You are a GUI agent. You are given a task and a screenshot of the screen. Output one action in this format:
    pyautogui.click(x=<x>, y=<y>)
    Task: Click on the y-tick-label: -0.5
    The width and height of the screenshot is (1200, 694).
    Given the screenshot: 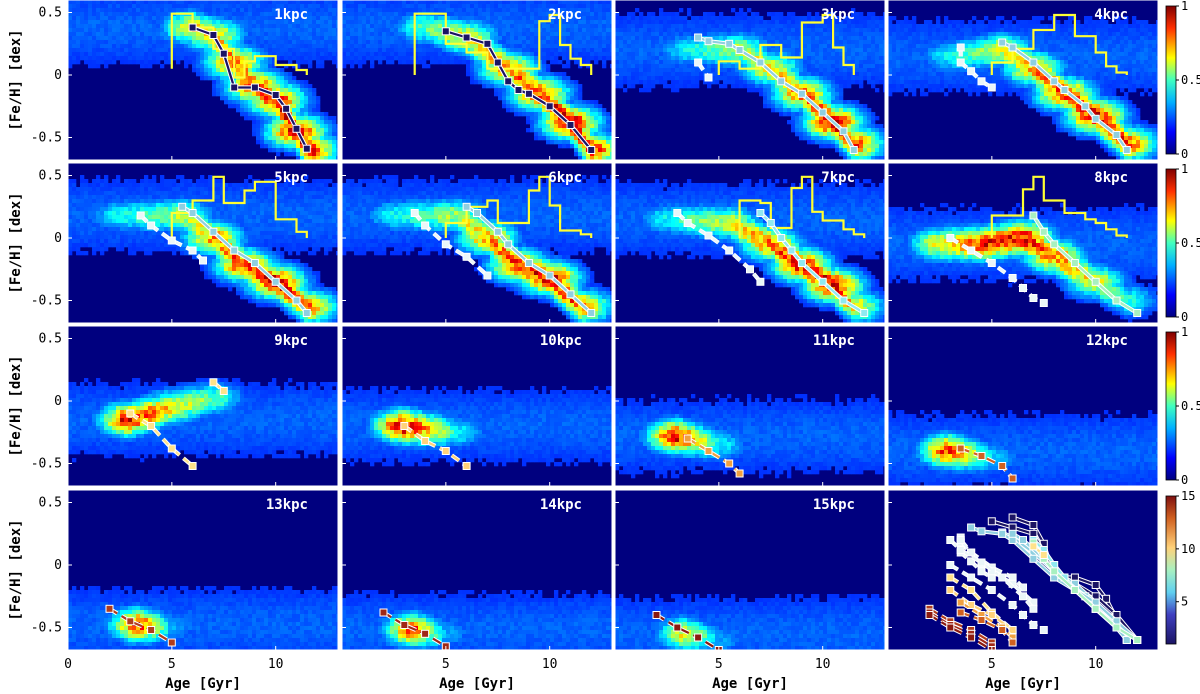 What is the action you would take?
    pyautogui.click(x=46, y=138)
    